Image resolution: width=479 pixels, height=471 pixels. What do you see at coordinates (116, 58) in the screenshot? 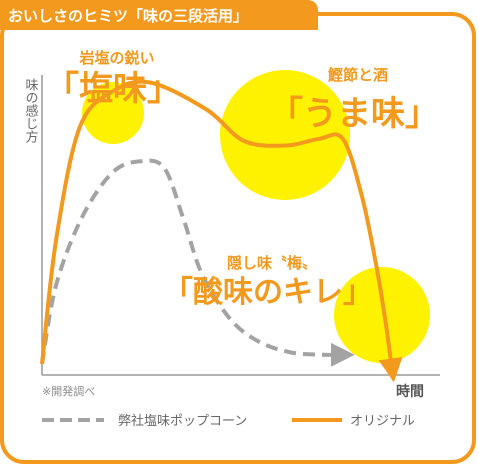
I see `salt-annotation-subtitle: 岩塩の鋭い` at bounding box center [116, 58].